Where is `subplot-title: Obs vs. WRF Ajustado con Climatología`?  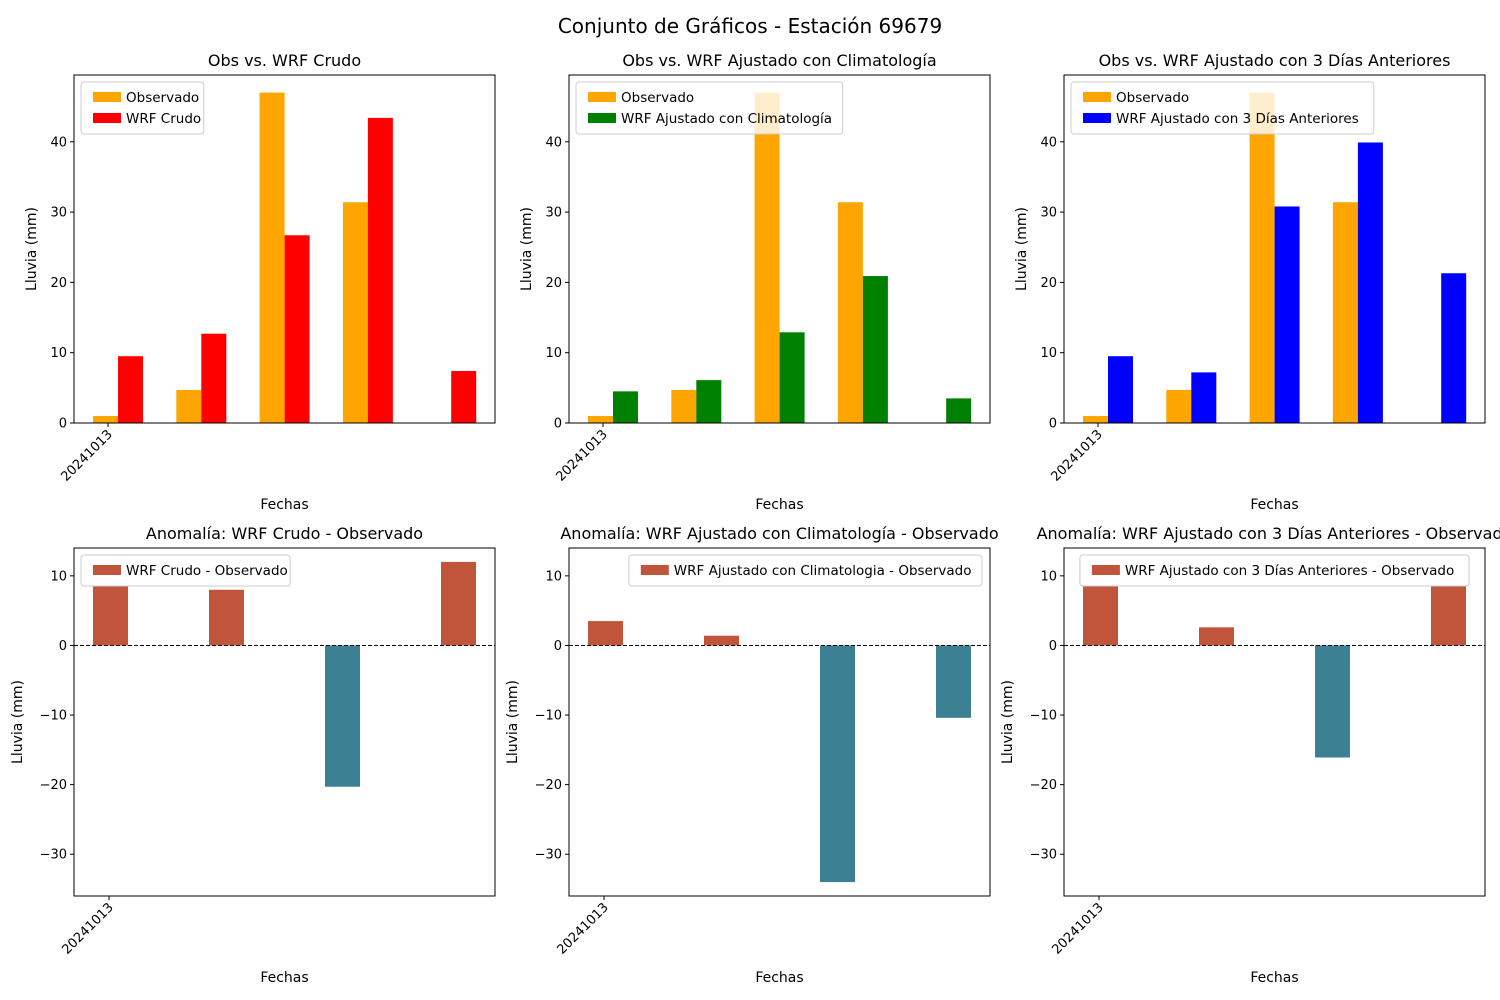 subplot-title: Obs vs. WRF Ajustado con Climatología is located at coordinates (779, 60).